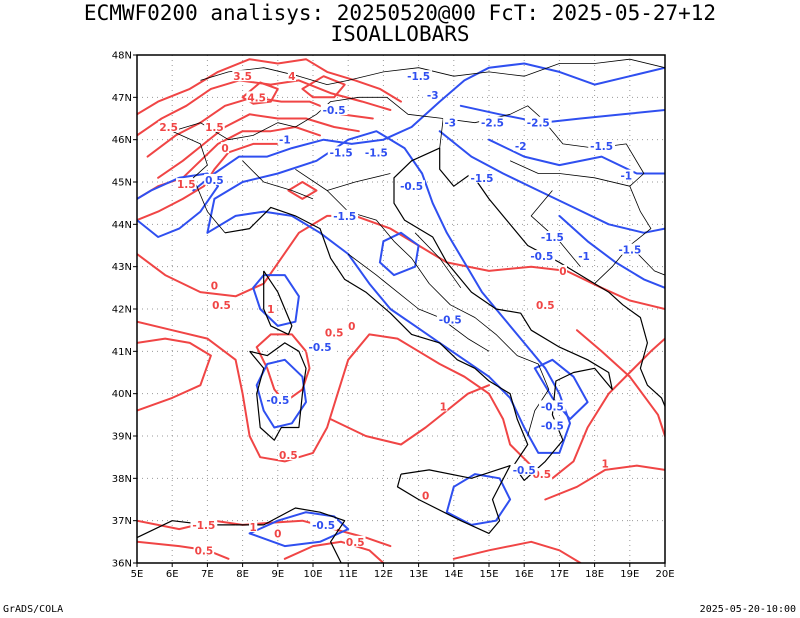 Image resolution: width=800 pixels, height=618 pixels. What do you see at coordinates (747, 609) in the screenshot?
I see `run-timestamp: 2025-05-20-10:00` at bounding box center [747, 609].